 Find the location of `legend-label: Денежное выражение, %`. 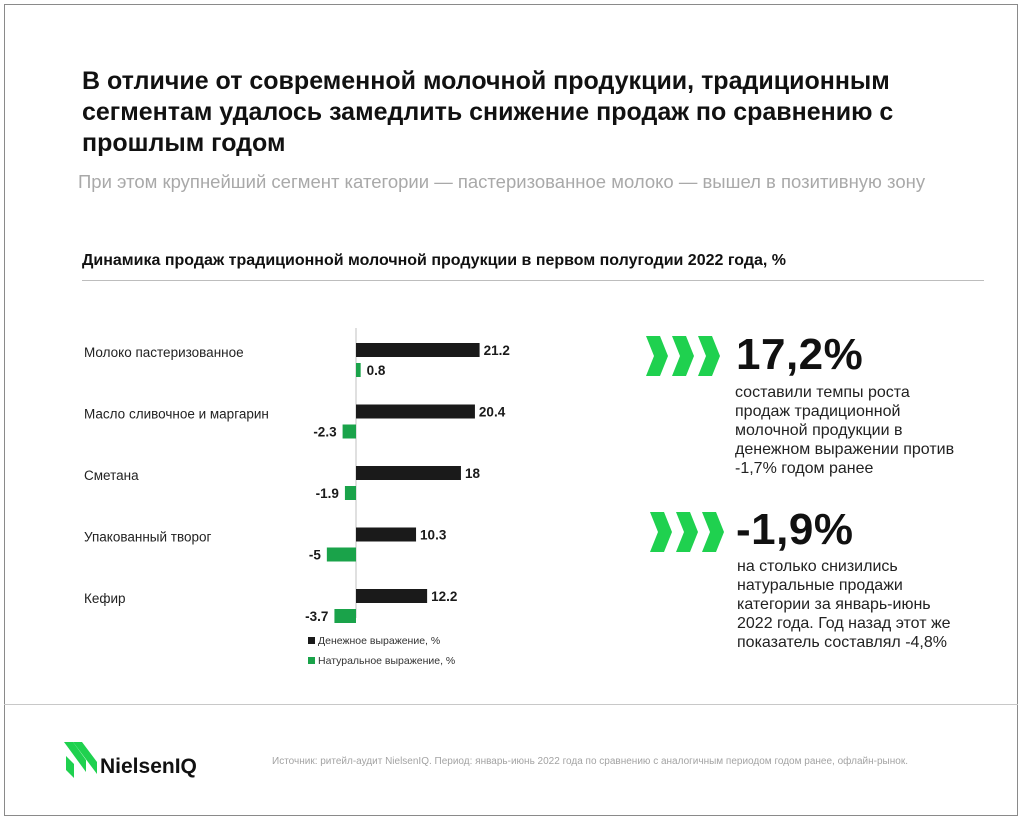

legend-label: Денежное выражение, % is located at coordinates (379, 641).